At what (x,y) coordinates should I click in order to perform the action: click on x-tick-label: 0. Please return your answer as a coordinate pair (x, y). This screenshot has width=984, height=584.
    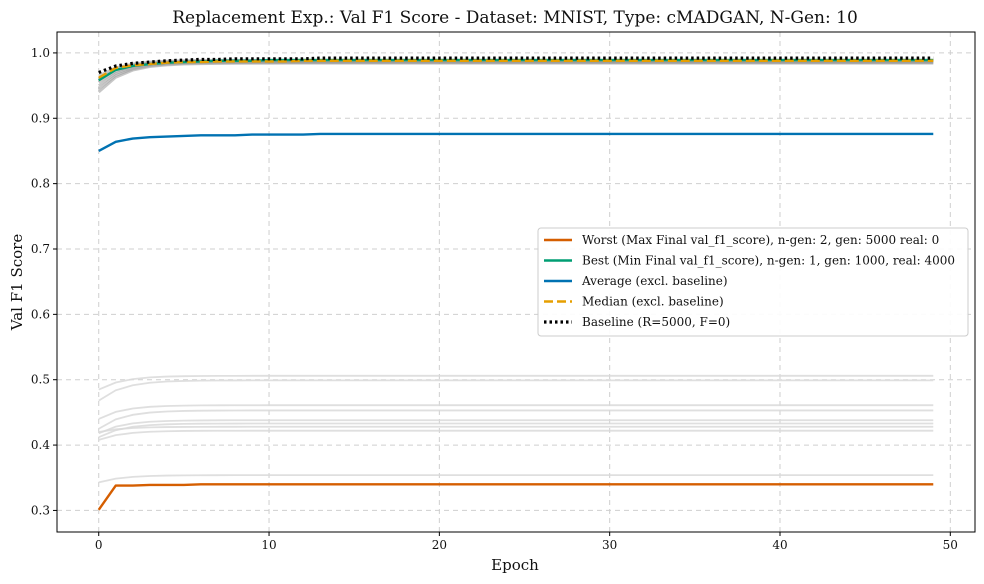
    Looking at the image, I should click on (99, 545).